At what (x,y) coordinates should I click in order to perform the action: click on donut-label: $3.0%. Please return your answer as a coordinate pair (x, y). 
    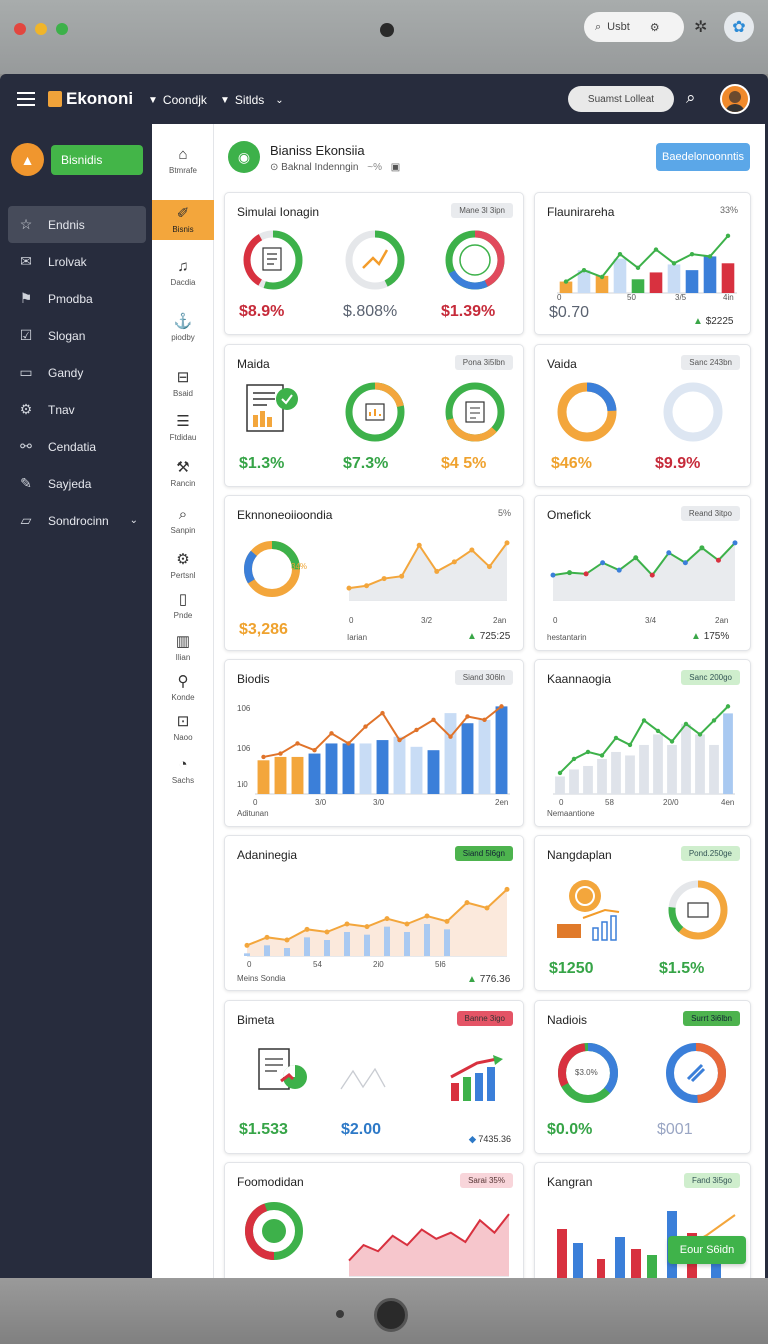
    Looking at the image, I should click on (586, 1072).